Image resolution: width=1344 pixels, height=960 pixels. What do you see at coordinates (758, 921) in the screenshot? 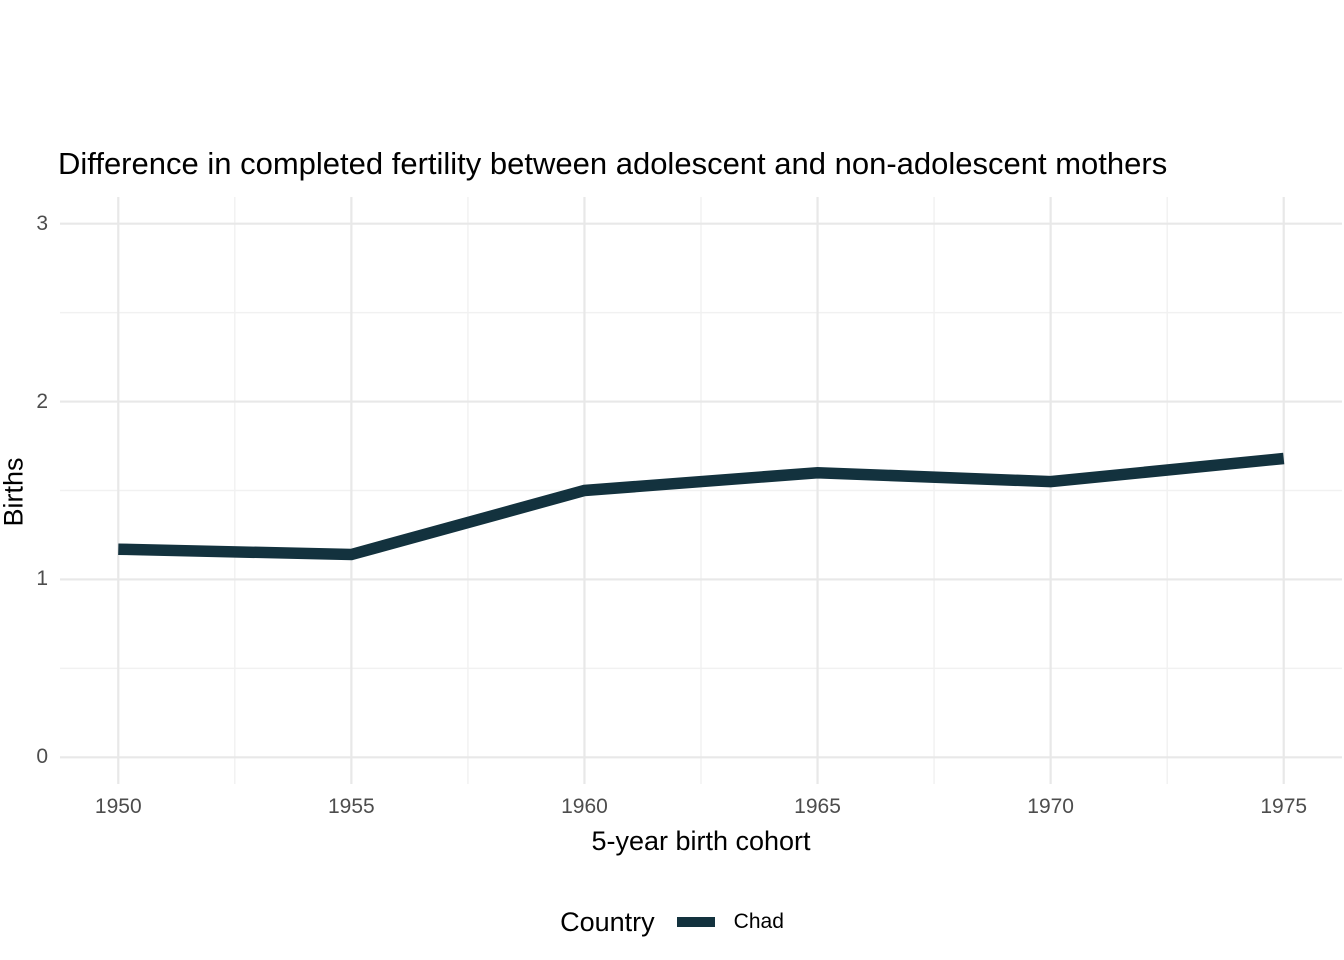
I see `legend-item-label-chad: Chad` at bounding box center [758, 921].